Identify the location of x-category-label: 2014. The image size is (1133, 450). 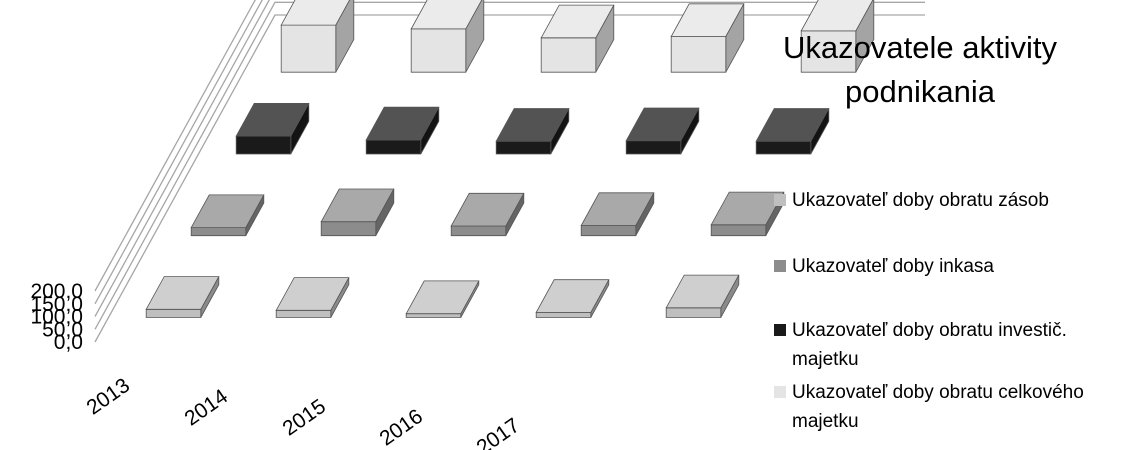
(207, 408).